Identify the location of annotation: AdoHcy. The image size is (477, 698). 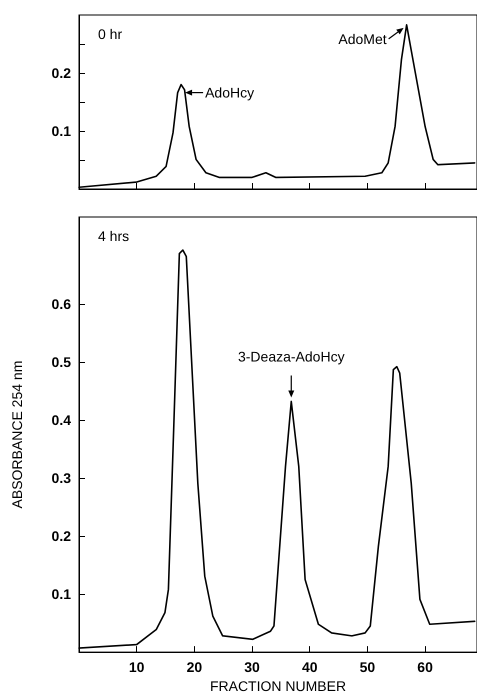
(229, 92).